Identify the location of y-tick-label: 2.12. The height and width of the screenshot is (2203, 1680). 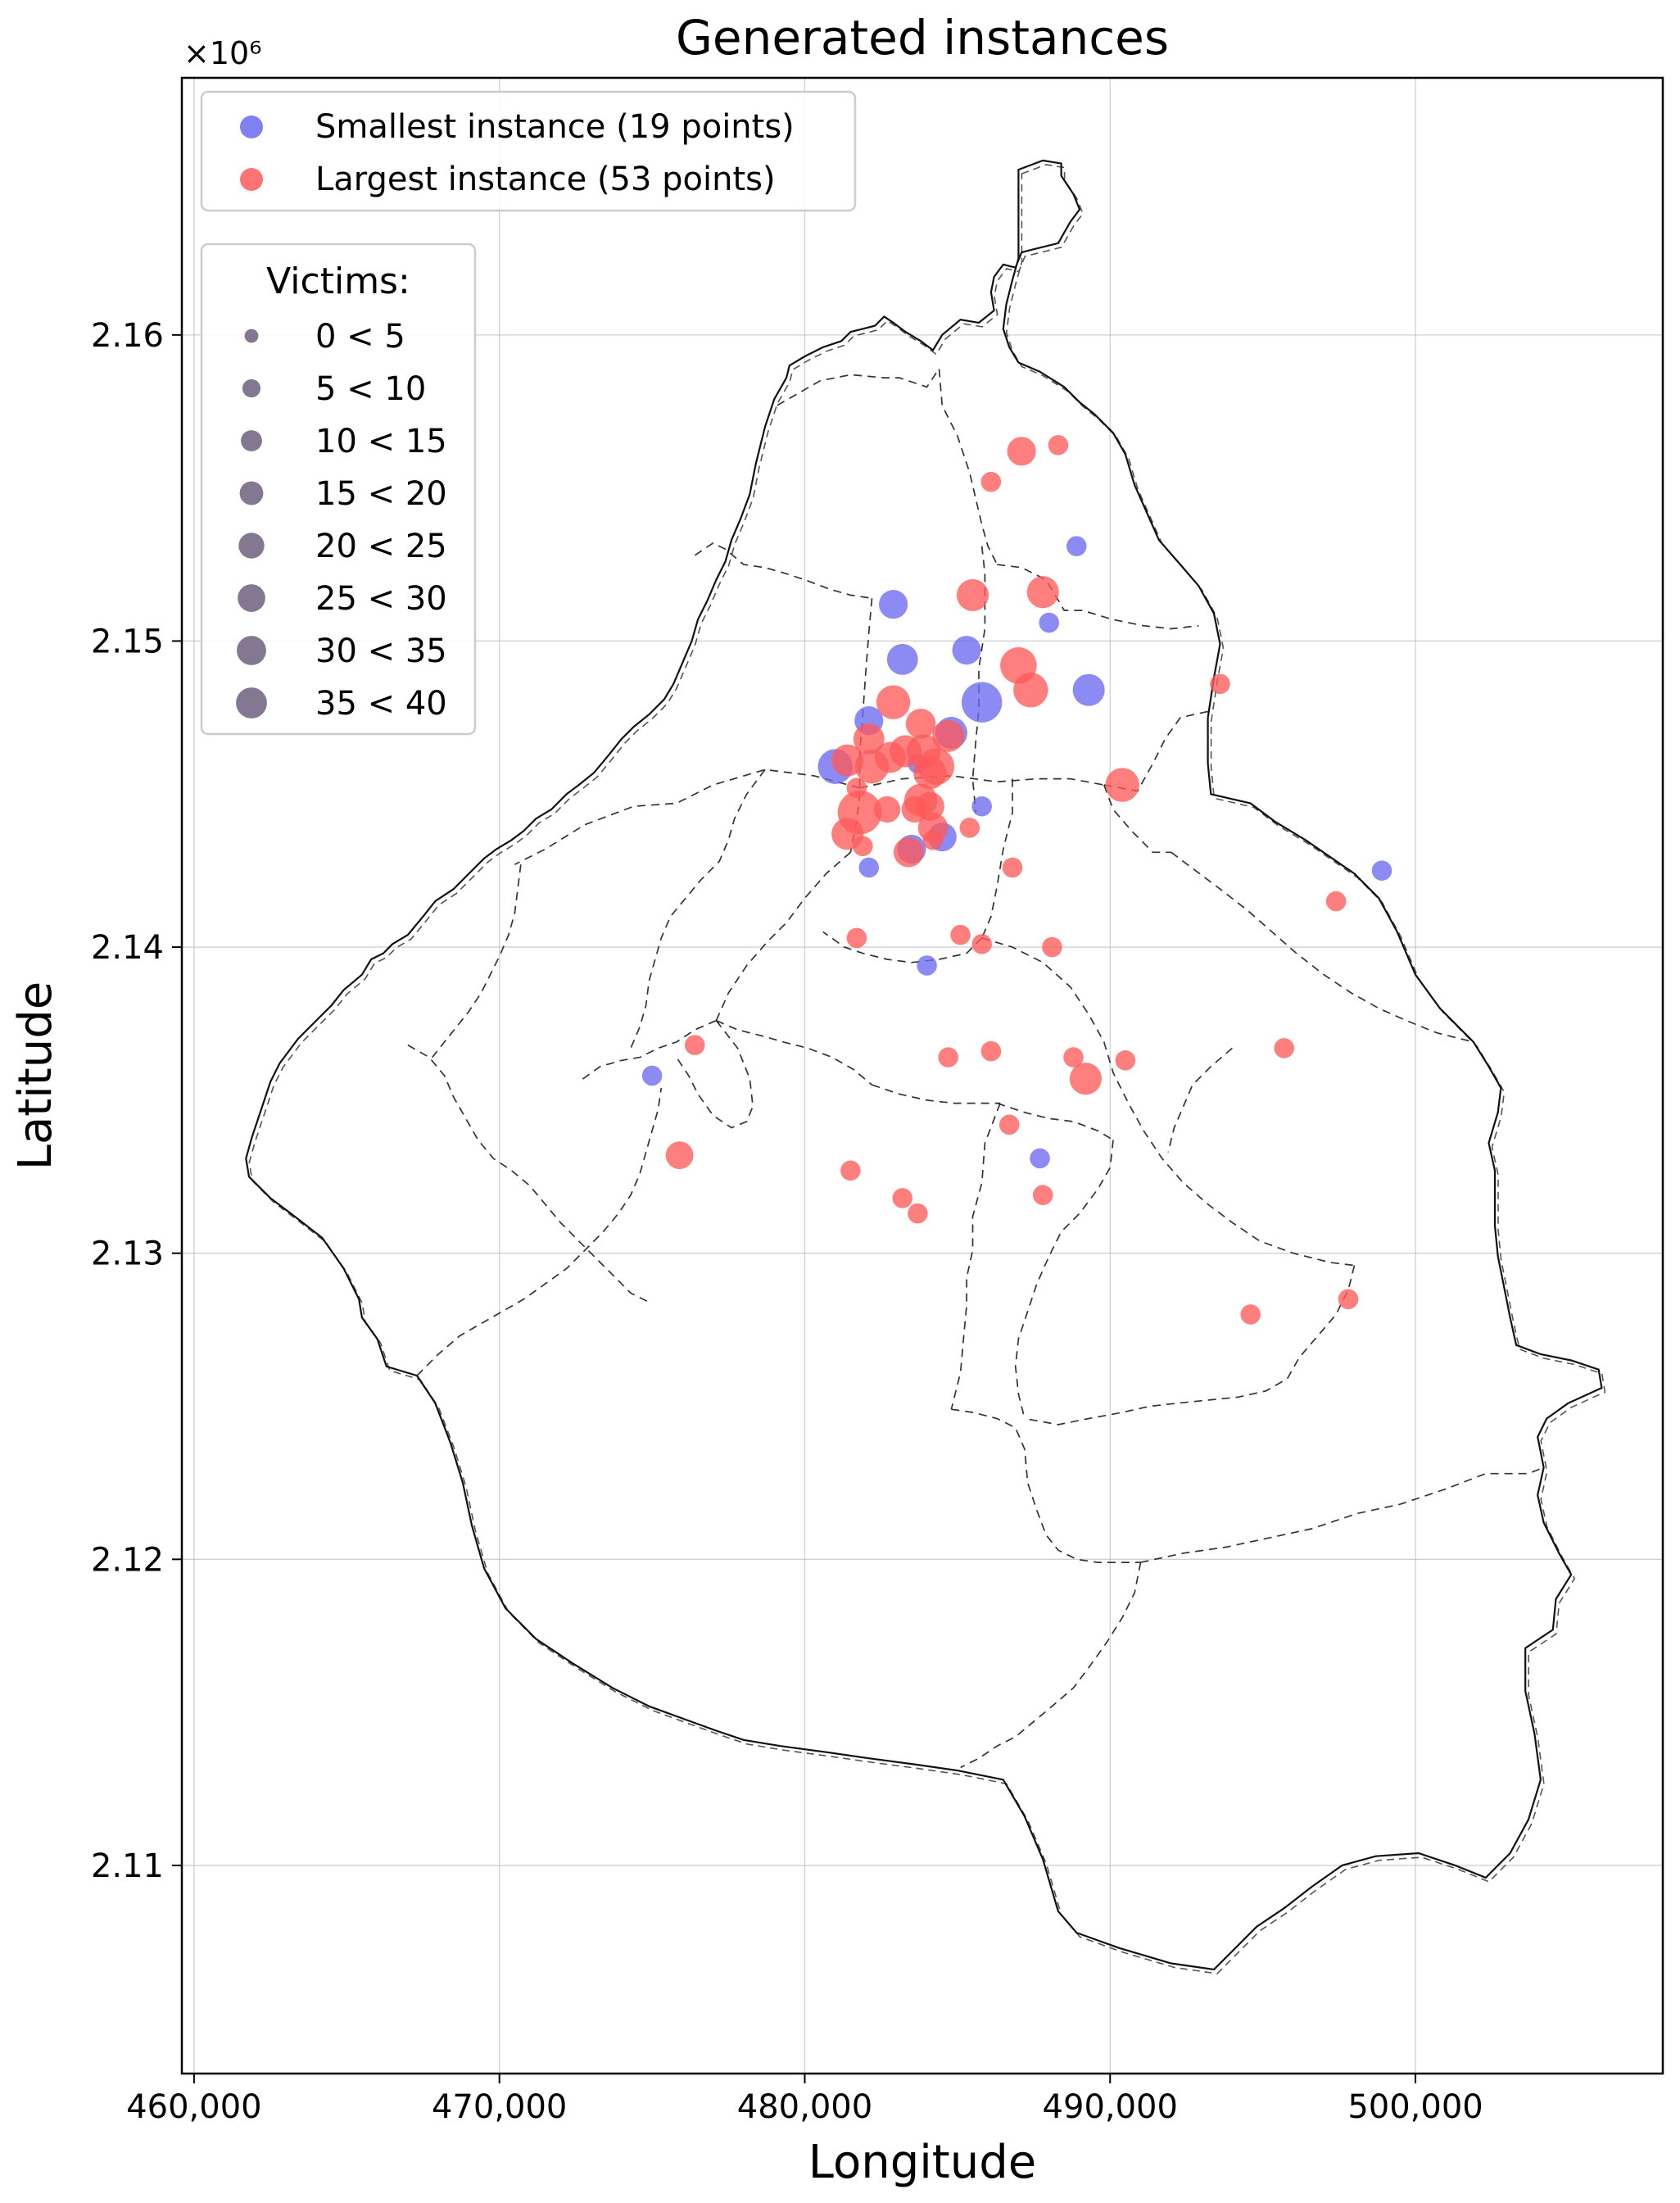
(127, 1560).